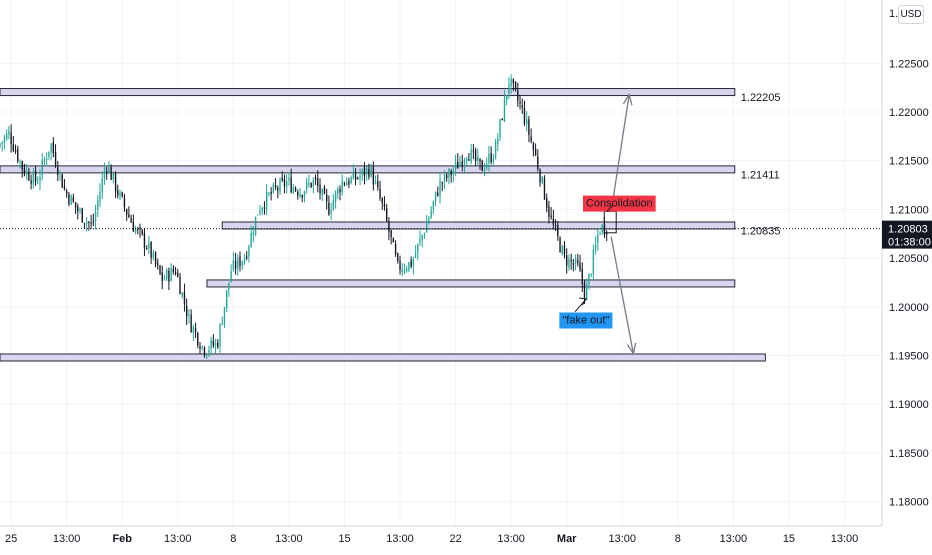 The width and height of the screenshot is (932, 555). What do you see at coordinates (585, 320) in the screenshot?
I see `annotation-text: "fake out"` at bounding box center [585, 320].